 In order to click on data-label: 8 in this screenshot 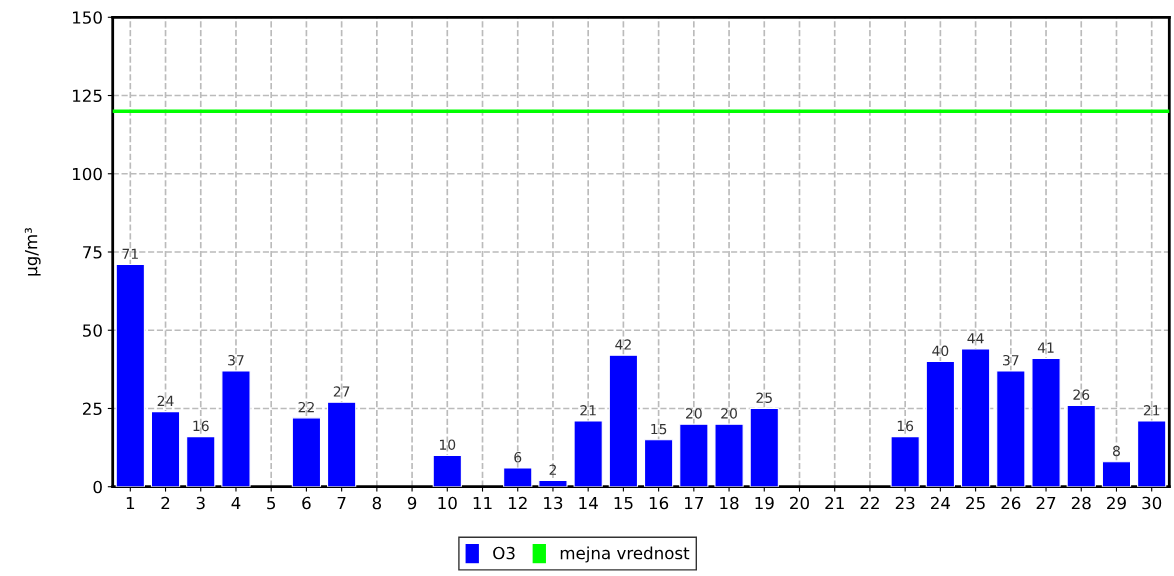, I will do `click(1116, 451)`.